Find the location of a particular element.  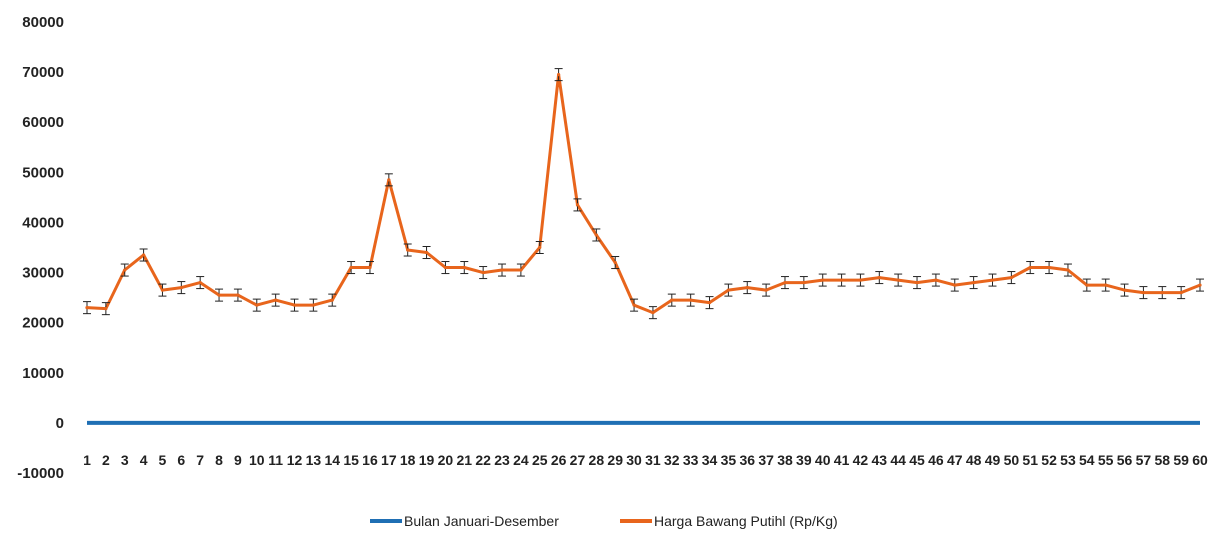

x-tick-label: 34 is located at coordinates (710, 460).